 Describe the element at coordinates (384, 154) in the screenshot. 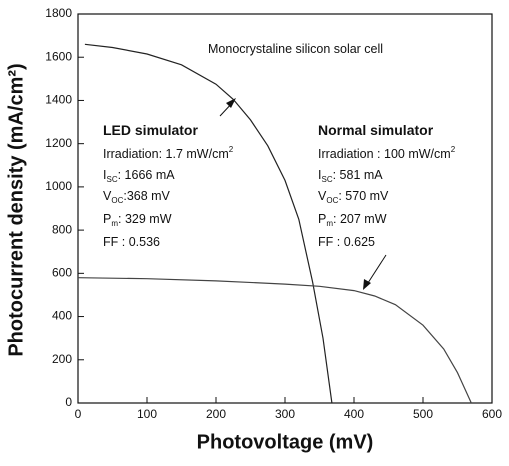

I see `annotation-text: Irradiation : 100 mW/cm` at that location.